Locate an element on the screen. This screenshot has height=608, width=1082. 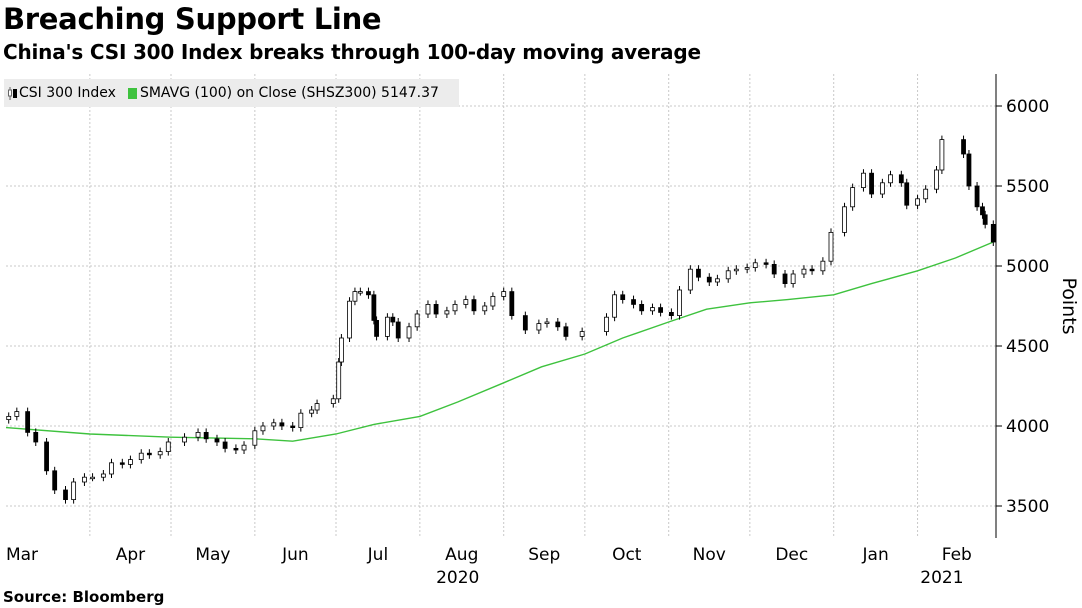
x-tick-label: Jul is located at coordinates (378, 555).